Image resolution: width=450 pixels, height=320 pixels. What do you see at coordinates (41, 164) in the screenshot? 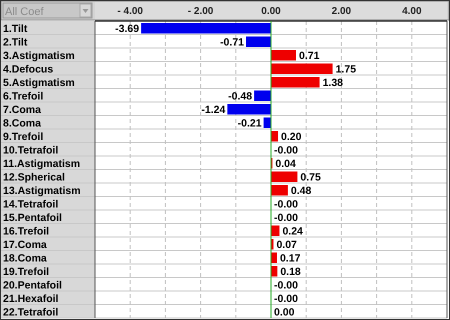
I see `y-tick-label: 11.Astigmatism` at bounding box center [41, 164].